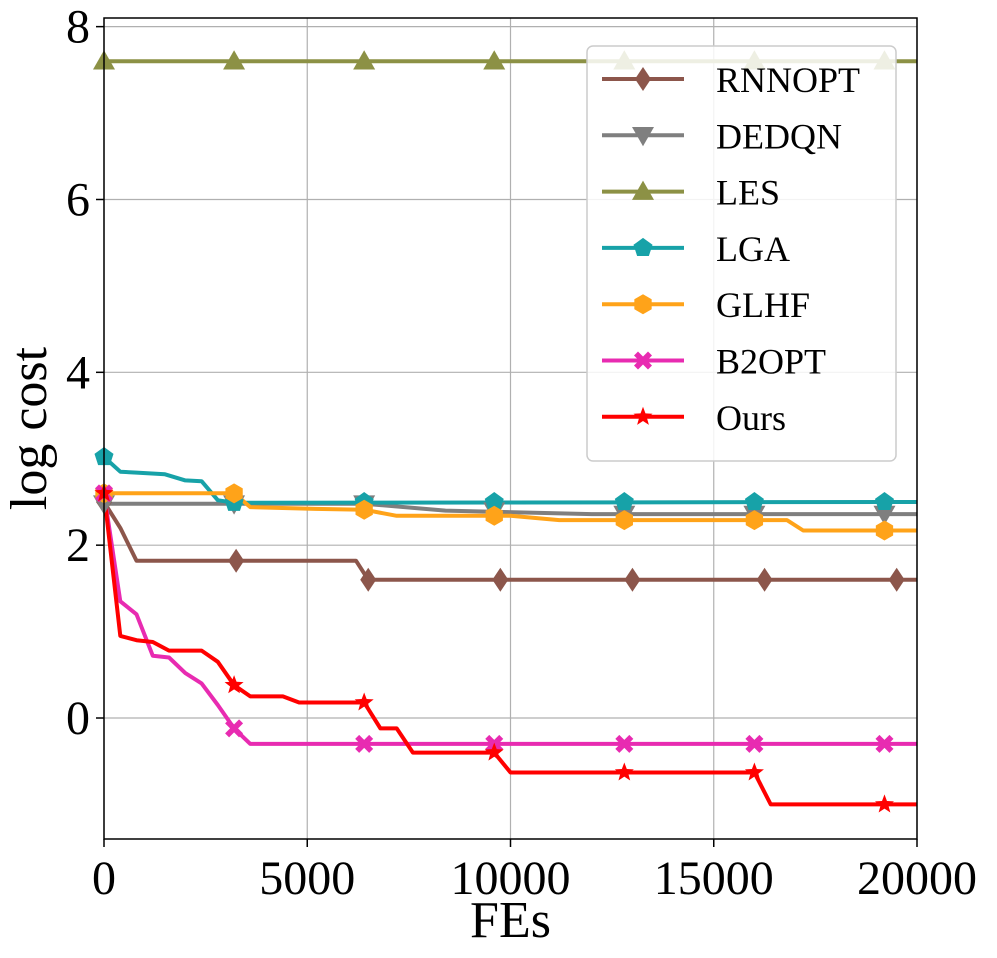 Image resolution: width=997 pixels, height=958 pixels. What do you see at coordinates (643, 246) in the screenshot?
I see `legend-marker-lga` at bounding box center [643, 246].